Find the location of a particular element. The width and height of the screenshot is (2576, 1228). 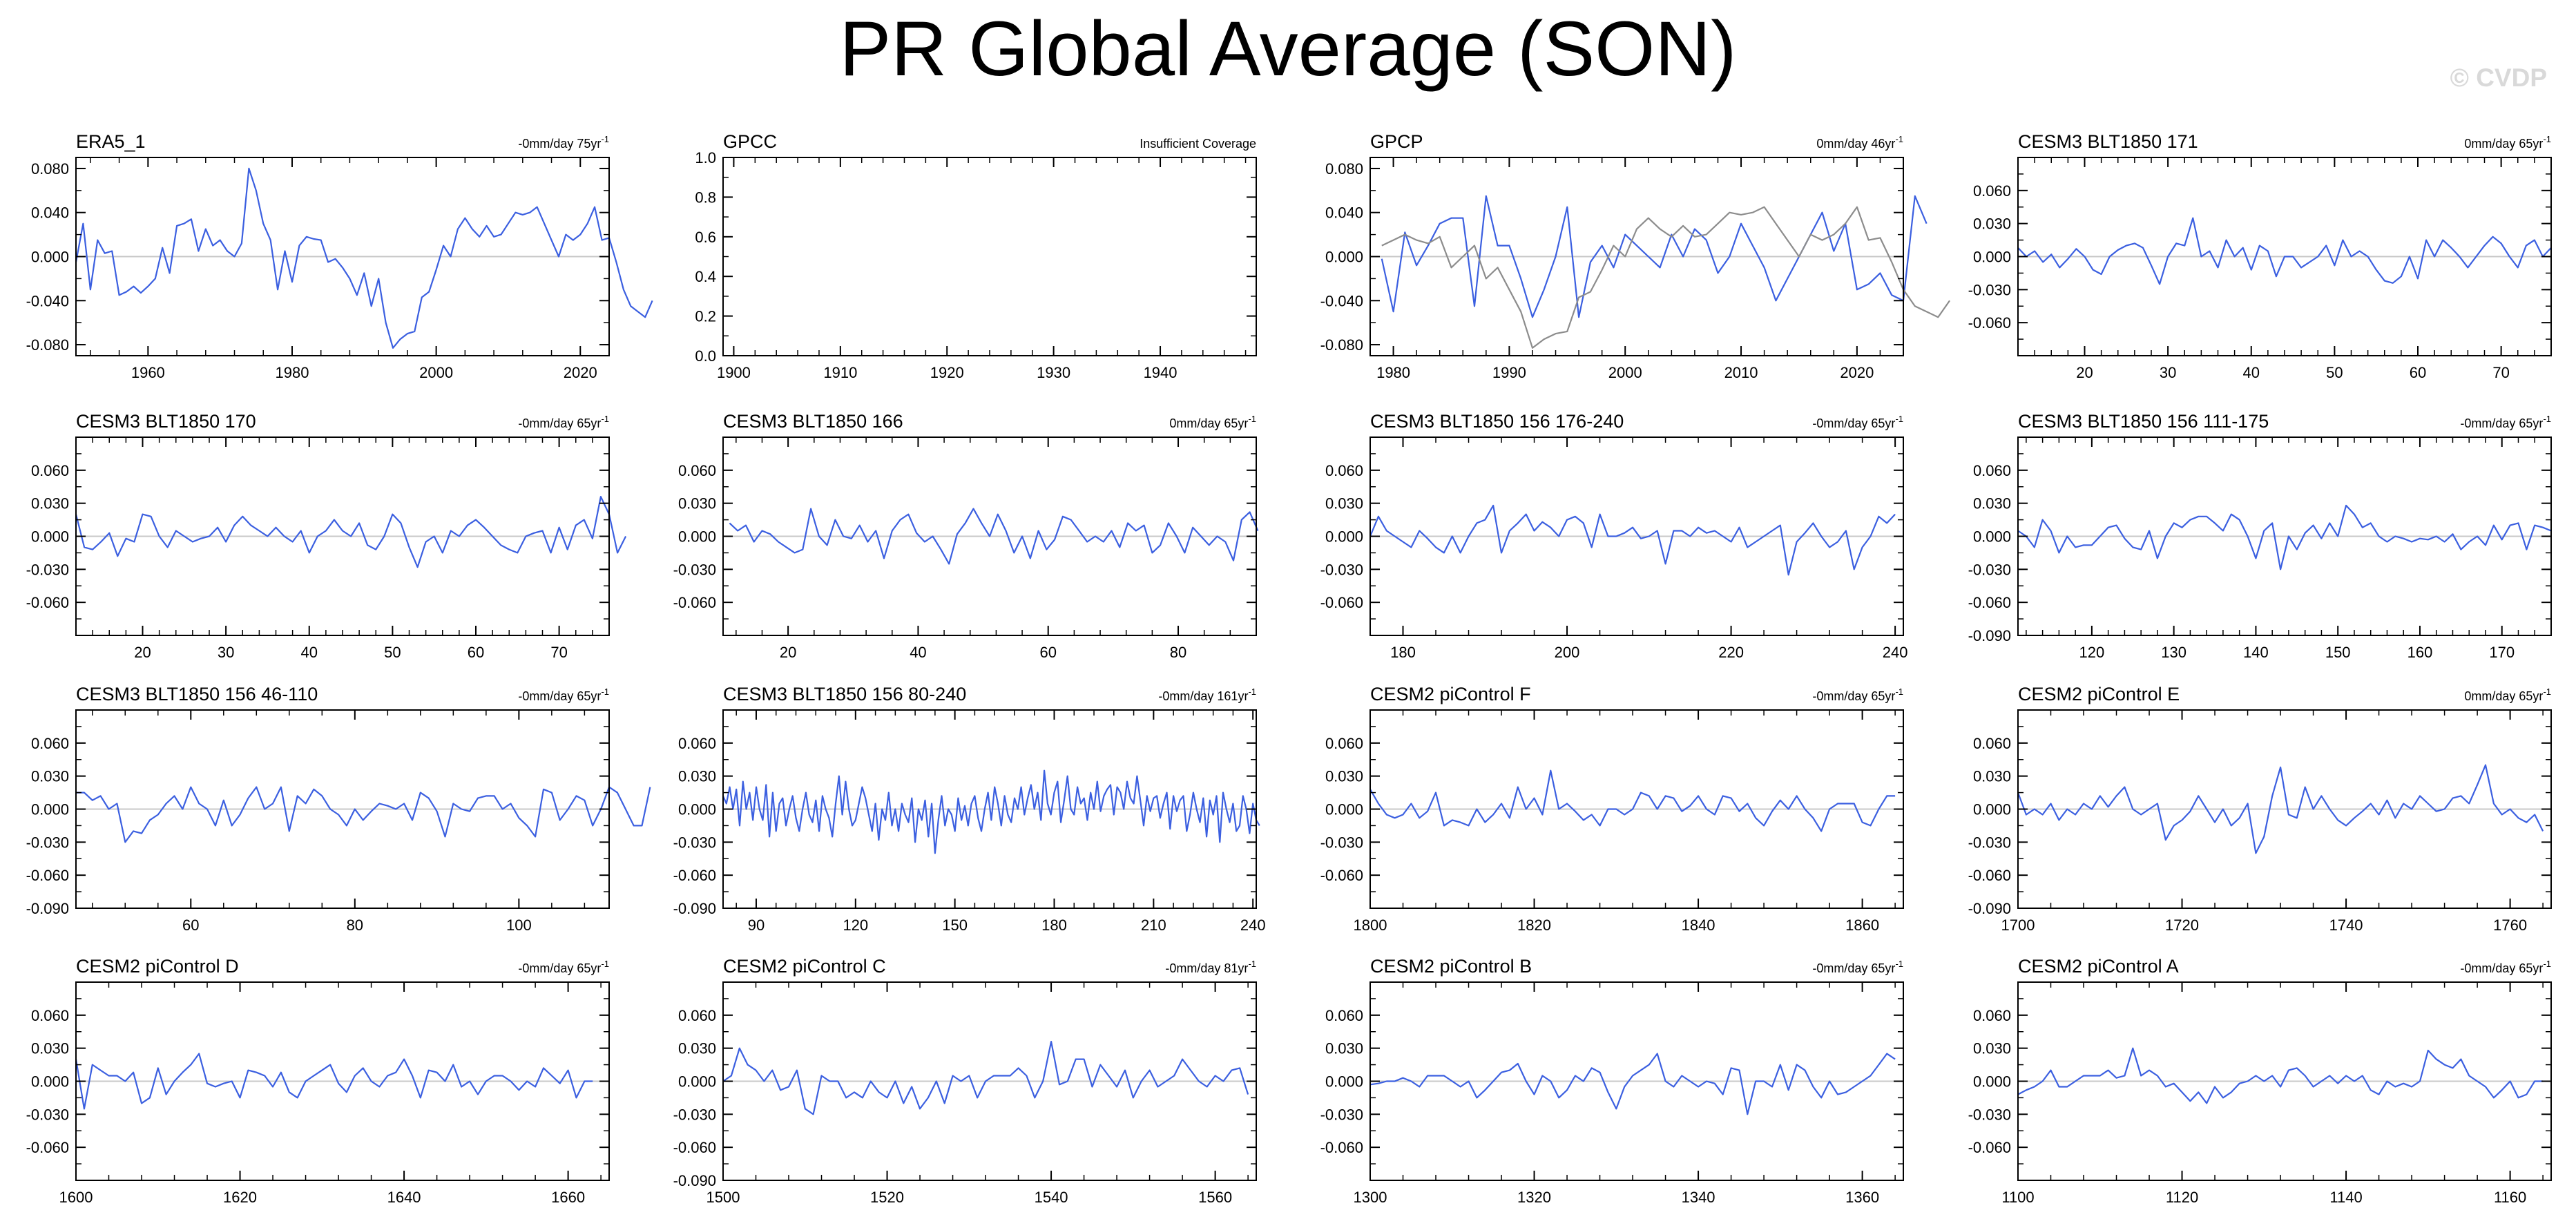

x-tick-label: 80 is located at coordinates (1178, 652).